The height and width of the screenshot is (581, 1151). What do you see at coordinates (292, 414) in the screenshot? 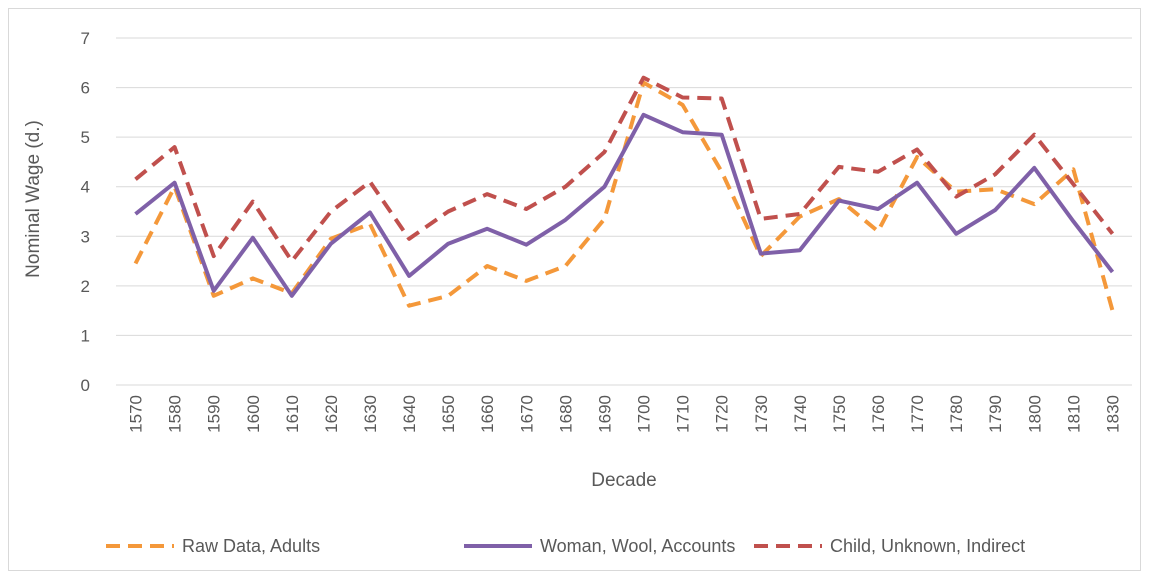
I see `x-tick-label: 1610` at bounding box center [292, 414].